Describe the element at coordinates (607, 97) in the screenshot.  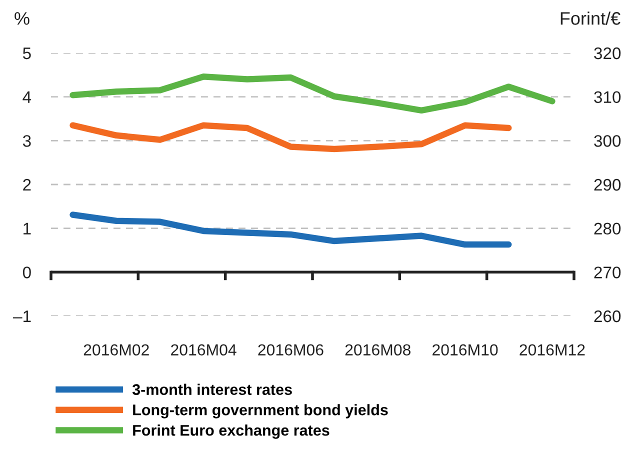
I see `y2-tick-label: 310` at that location.